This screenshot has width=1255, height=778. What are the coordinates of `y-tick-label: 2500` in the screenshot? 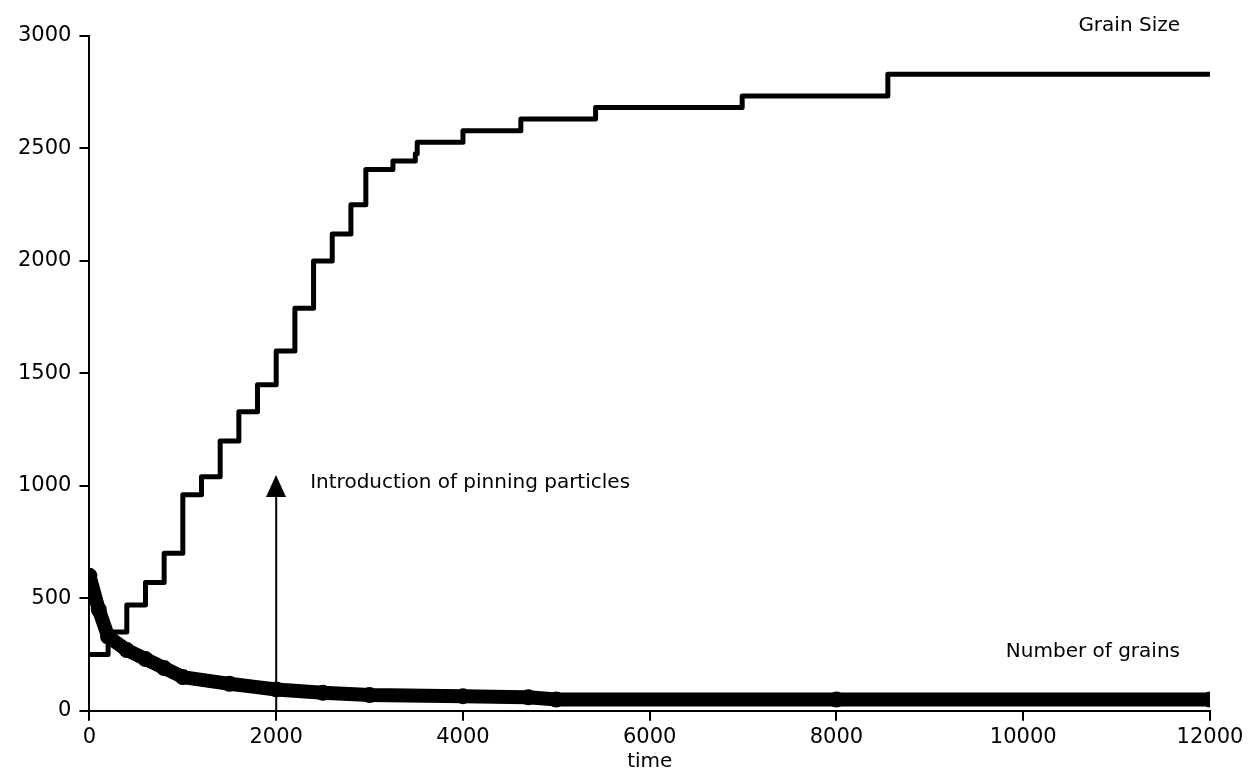 It's located at (44, 146).